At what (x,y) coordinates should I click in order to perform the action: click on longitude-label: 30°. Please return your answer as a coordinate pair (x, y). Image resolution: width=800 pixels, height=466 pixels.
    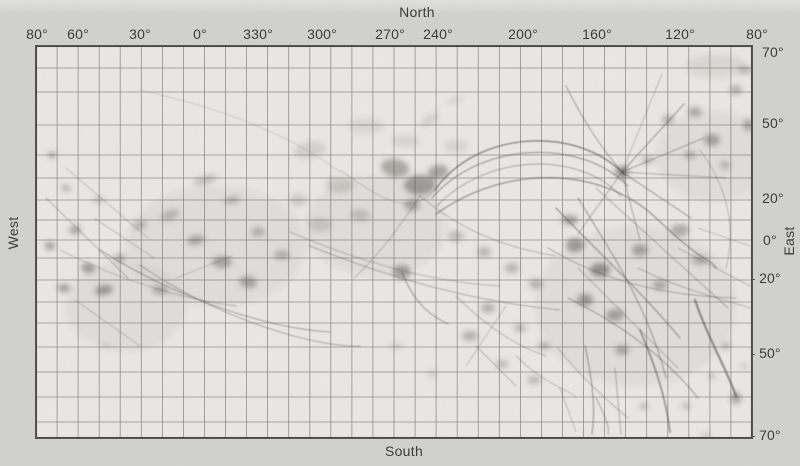
    Looking at the image, I should click on (140, 34).